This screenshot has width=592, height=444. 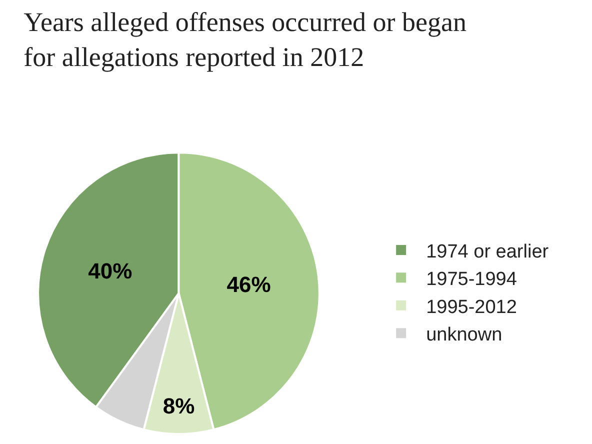 What do you see at coordinates (248, 284) in the screenshot?
I see `data-label: 46%` at bounding box center [248, 284].